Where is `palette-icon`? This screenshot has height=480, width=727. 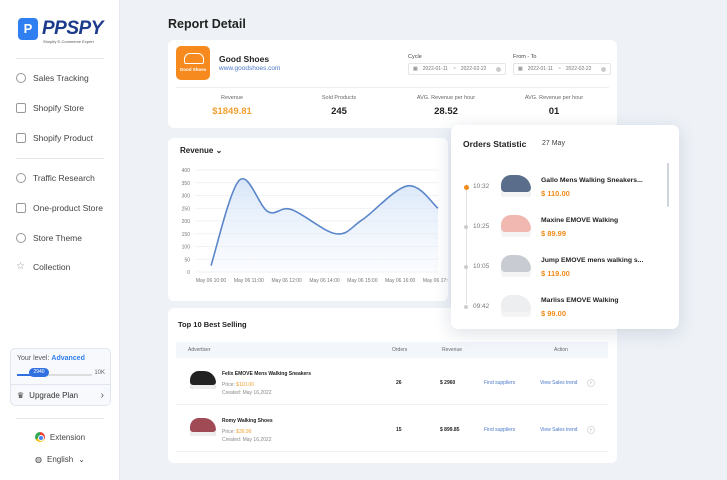
palette-icon is located at coordinates (21, 238).